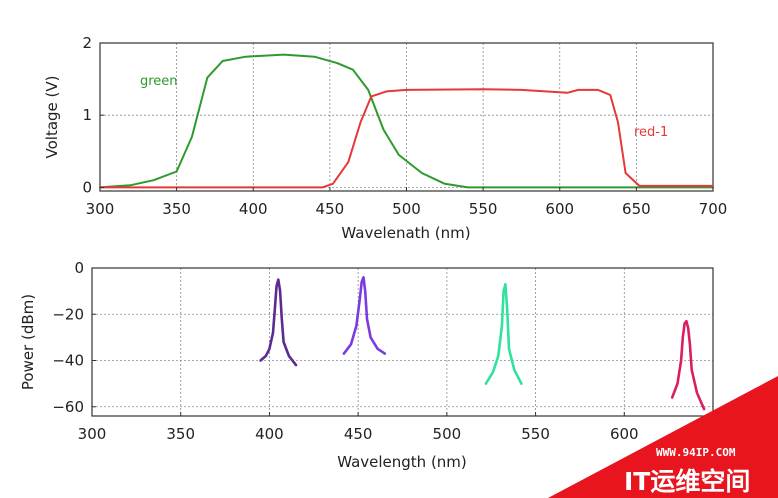  What do you see at coordinates (405, 233) in the screenshot?
I see `voltage-x-axis-label: Wavelenath (nm)` at bounding box center [405, 233].